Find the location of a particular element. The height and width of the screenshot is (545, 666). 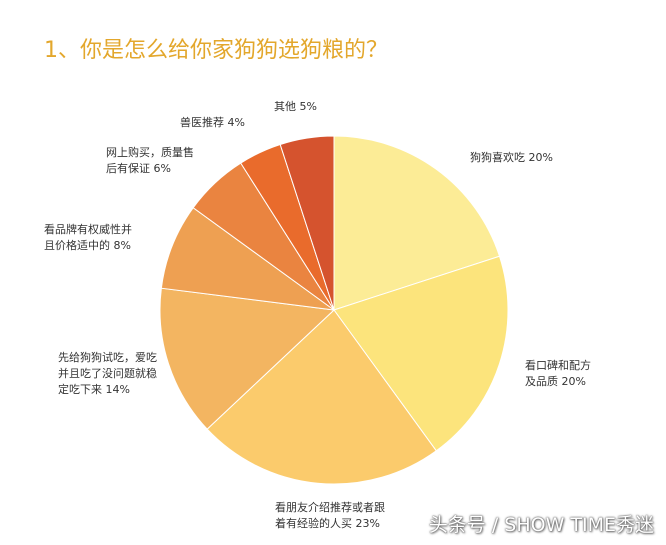

slice-label-line: 先给狗狗试吃，爱吃 is located at coordinates (107, 357).